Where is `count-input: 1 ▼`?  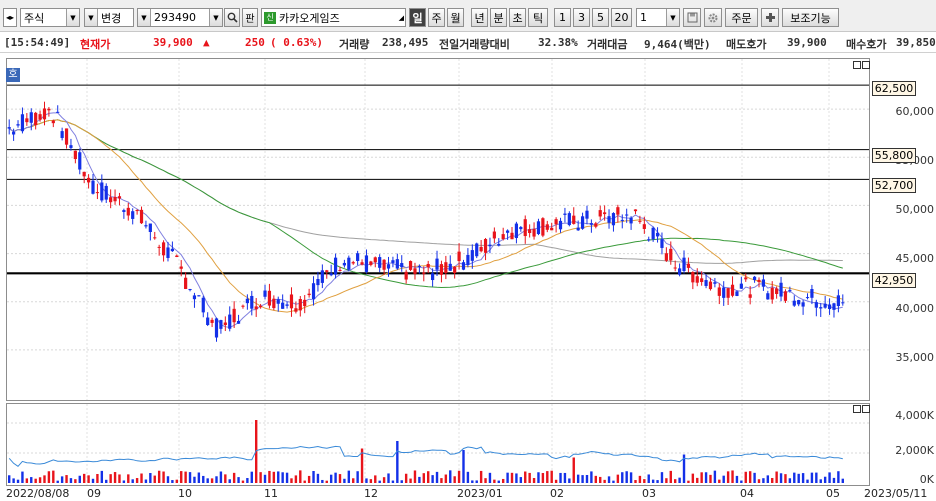
count-input: 1 ▼ is located at coordinates (658, 17).